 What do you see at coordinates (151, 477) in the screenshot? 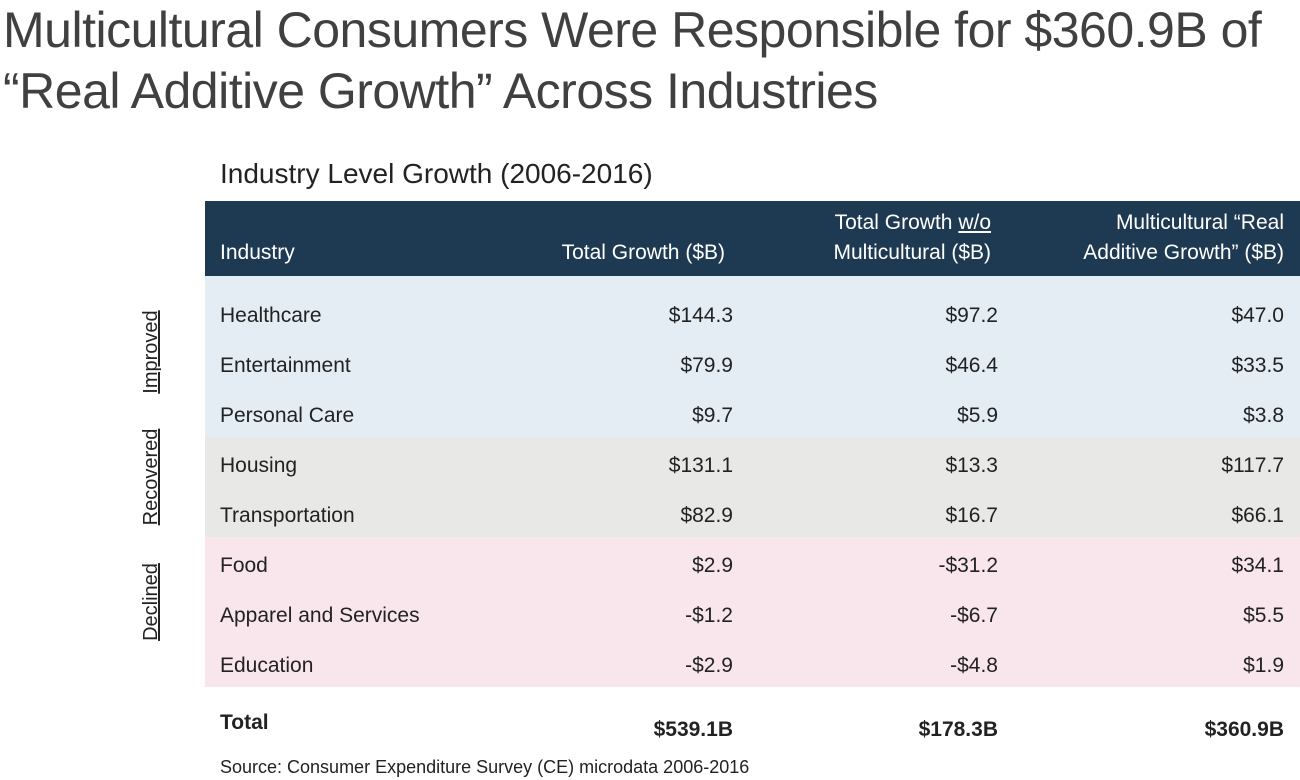
I see `group-label-recovered: Recovered` at bounding box center [151, 477].